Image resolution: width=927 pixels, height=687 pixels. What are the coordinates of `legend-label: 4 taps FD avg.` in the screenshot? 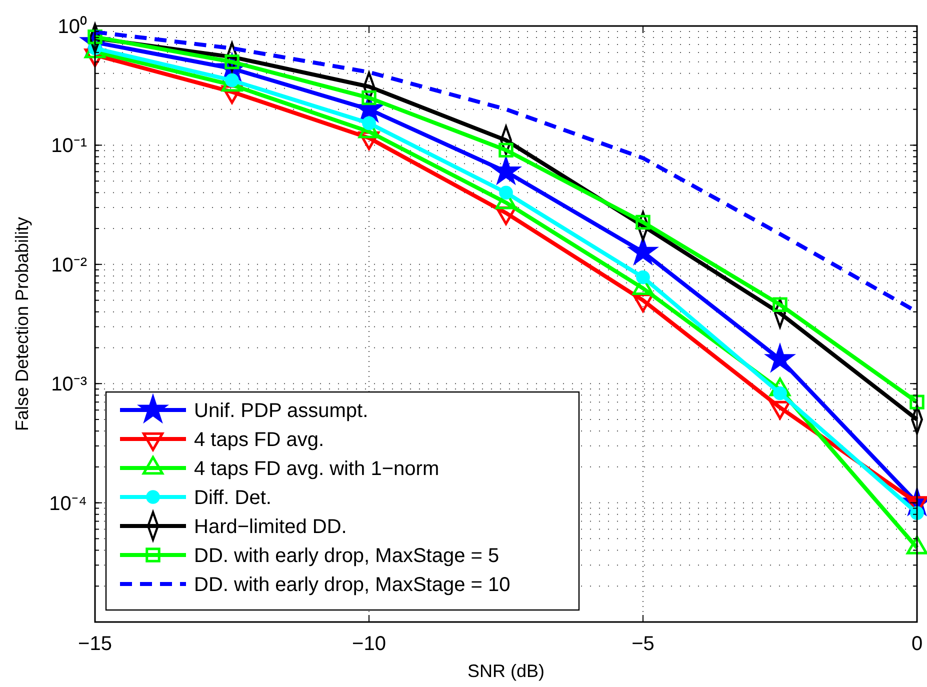 It's located at (259, 440).